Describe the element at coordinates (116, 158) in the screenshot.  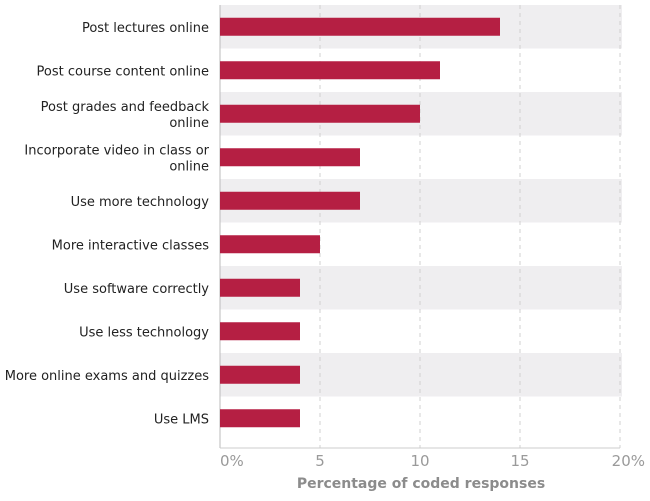
I see `category-label-incorporate-video-in-class-or-online: Incorporate video in class or online` at that location.